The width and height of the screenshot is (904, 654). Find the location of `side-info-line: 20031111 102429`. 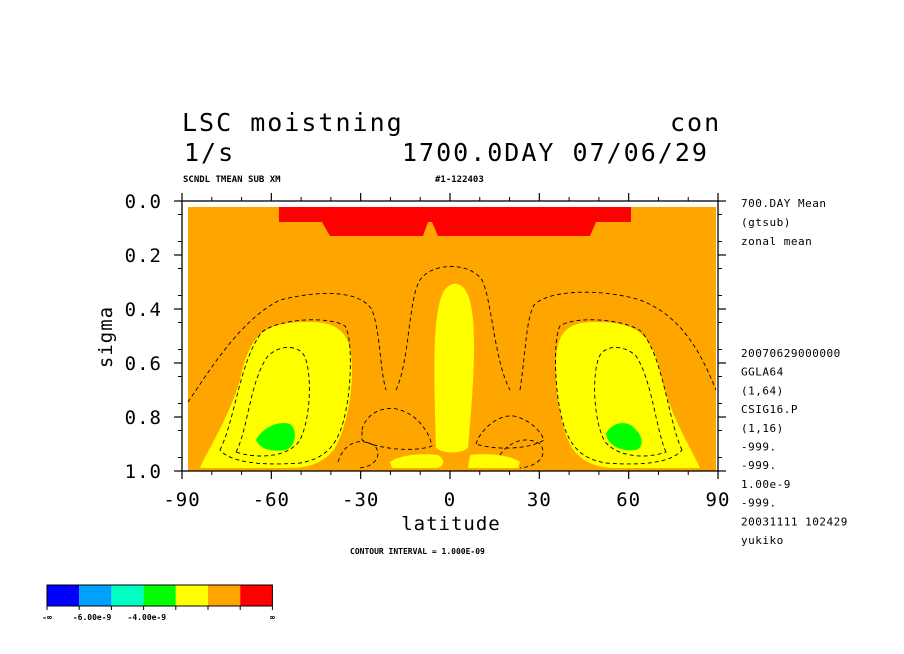

side-info-line: 20031111 102429 is located at coordinates (794, 521).